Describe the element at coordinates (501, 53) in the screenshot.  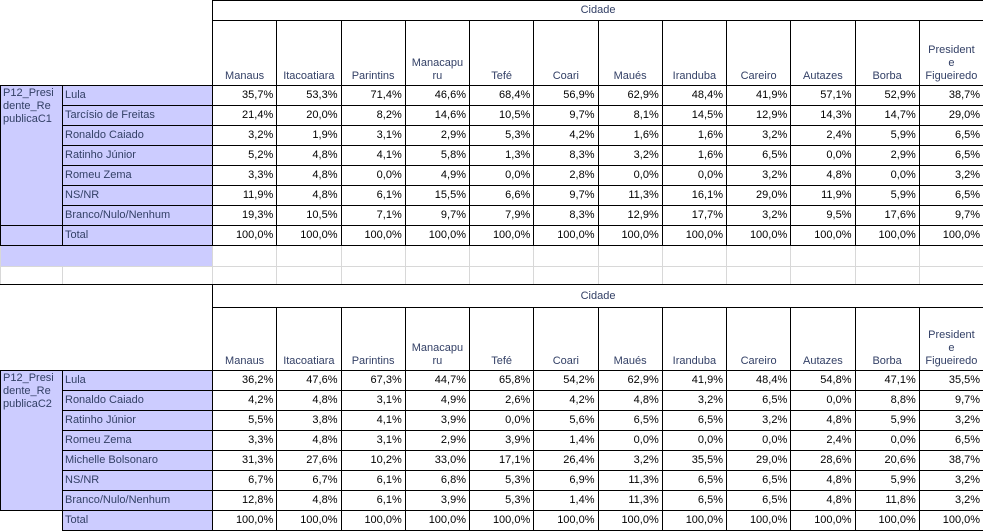
I see `city-header-cell: Tefé` at that location.